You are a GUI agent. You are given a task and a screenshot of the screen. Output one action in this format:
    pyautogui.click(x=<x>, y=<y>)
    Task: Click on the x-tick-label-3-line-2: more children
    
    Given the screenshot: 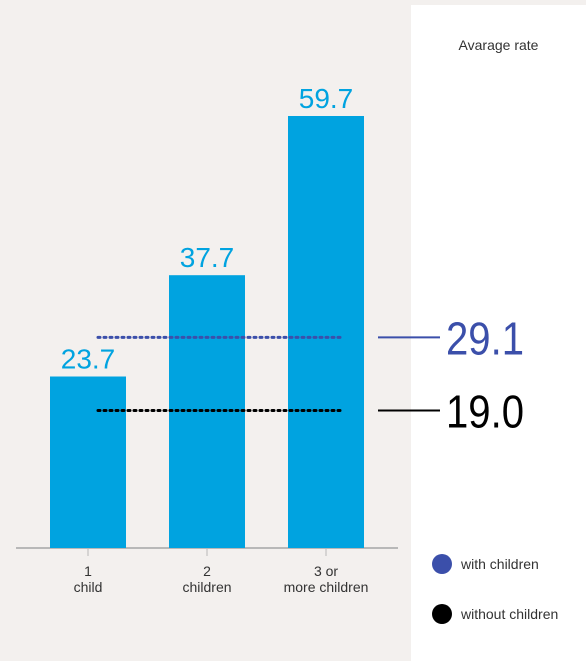 What is the action you would take?
    pyautogui.click(x=326, y=587)
    